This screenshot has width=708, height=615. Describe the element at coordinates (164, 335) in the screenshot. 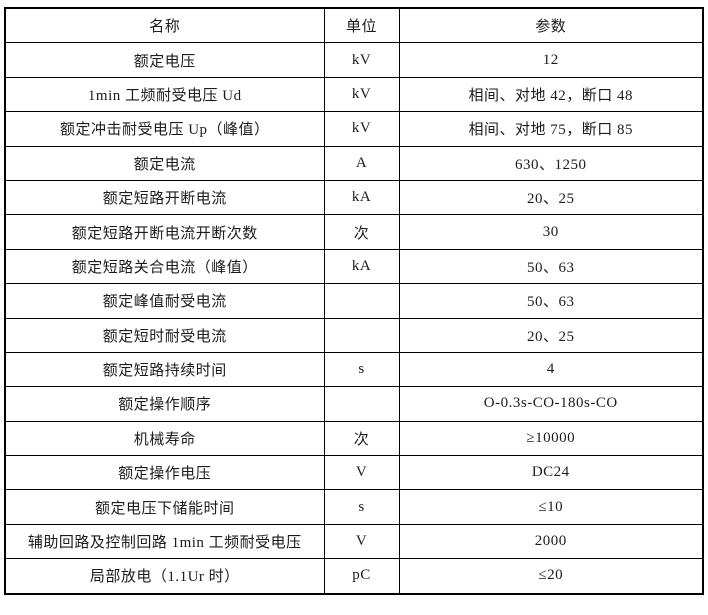

I see `cell-name: 额定短时耐受电流` at that location.